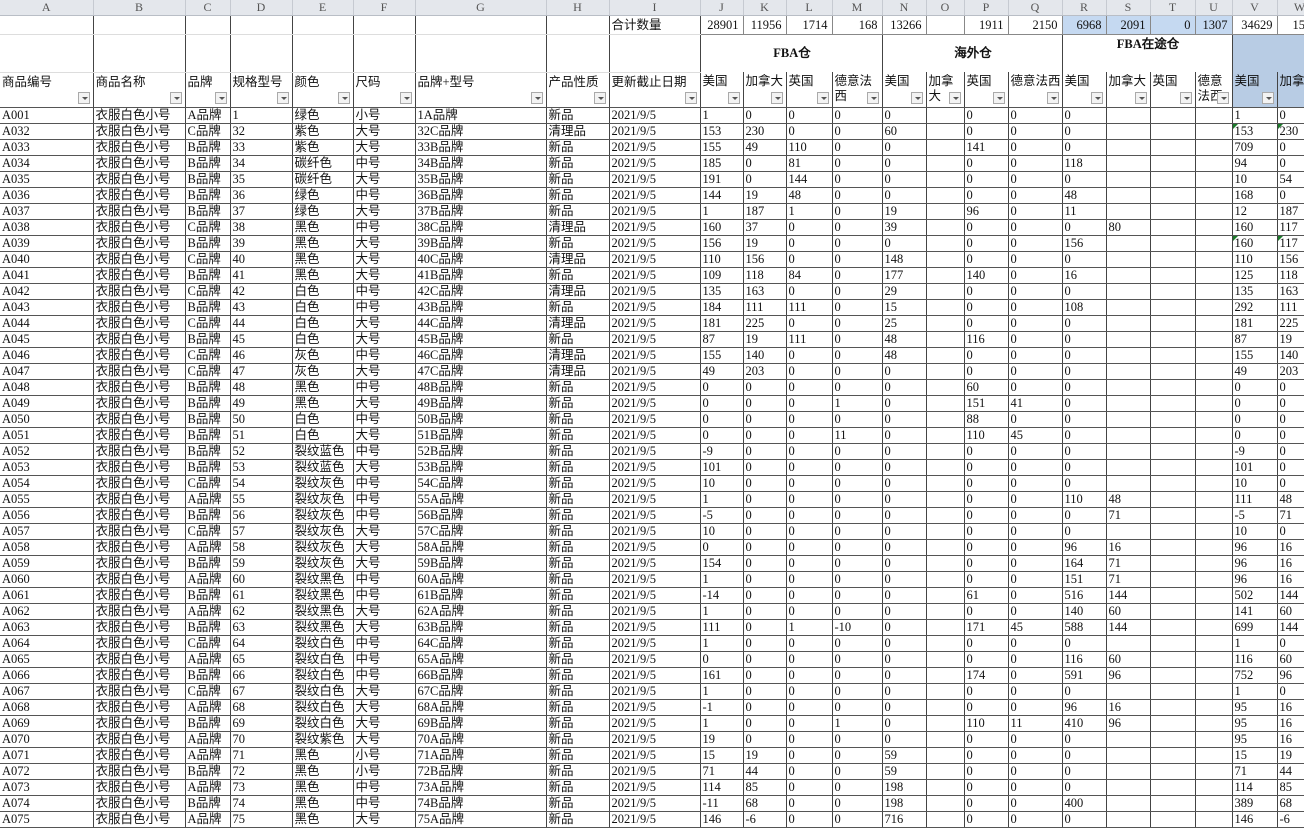 The width and height of the screenshot is (1304, 828). Describe the element at coordinates (721, 547) in the screenshot. I see `cell-j: 0` at that location.